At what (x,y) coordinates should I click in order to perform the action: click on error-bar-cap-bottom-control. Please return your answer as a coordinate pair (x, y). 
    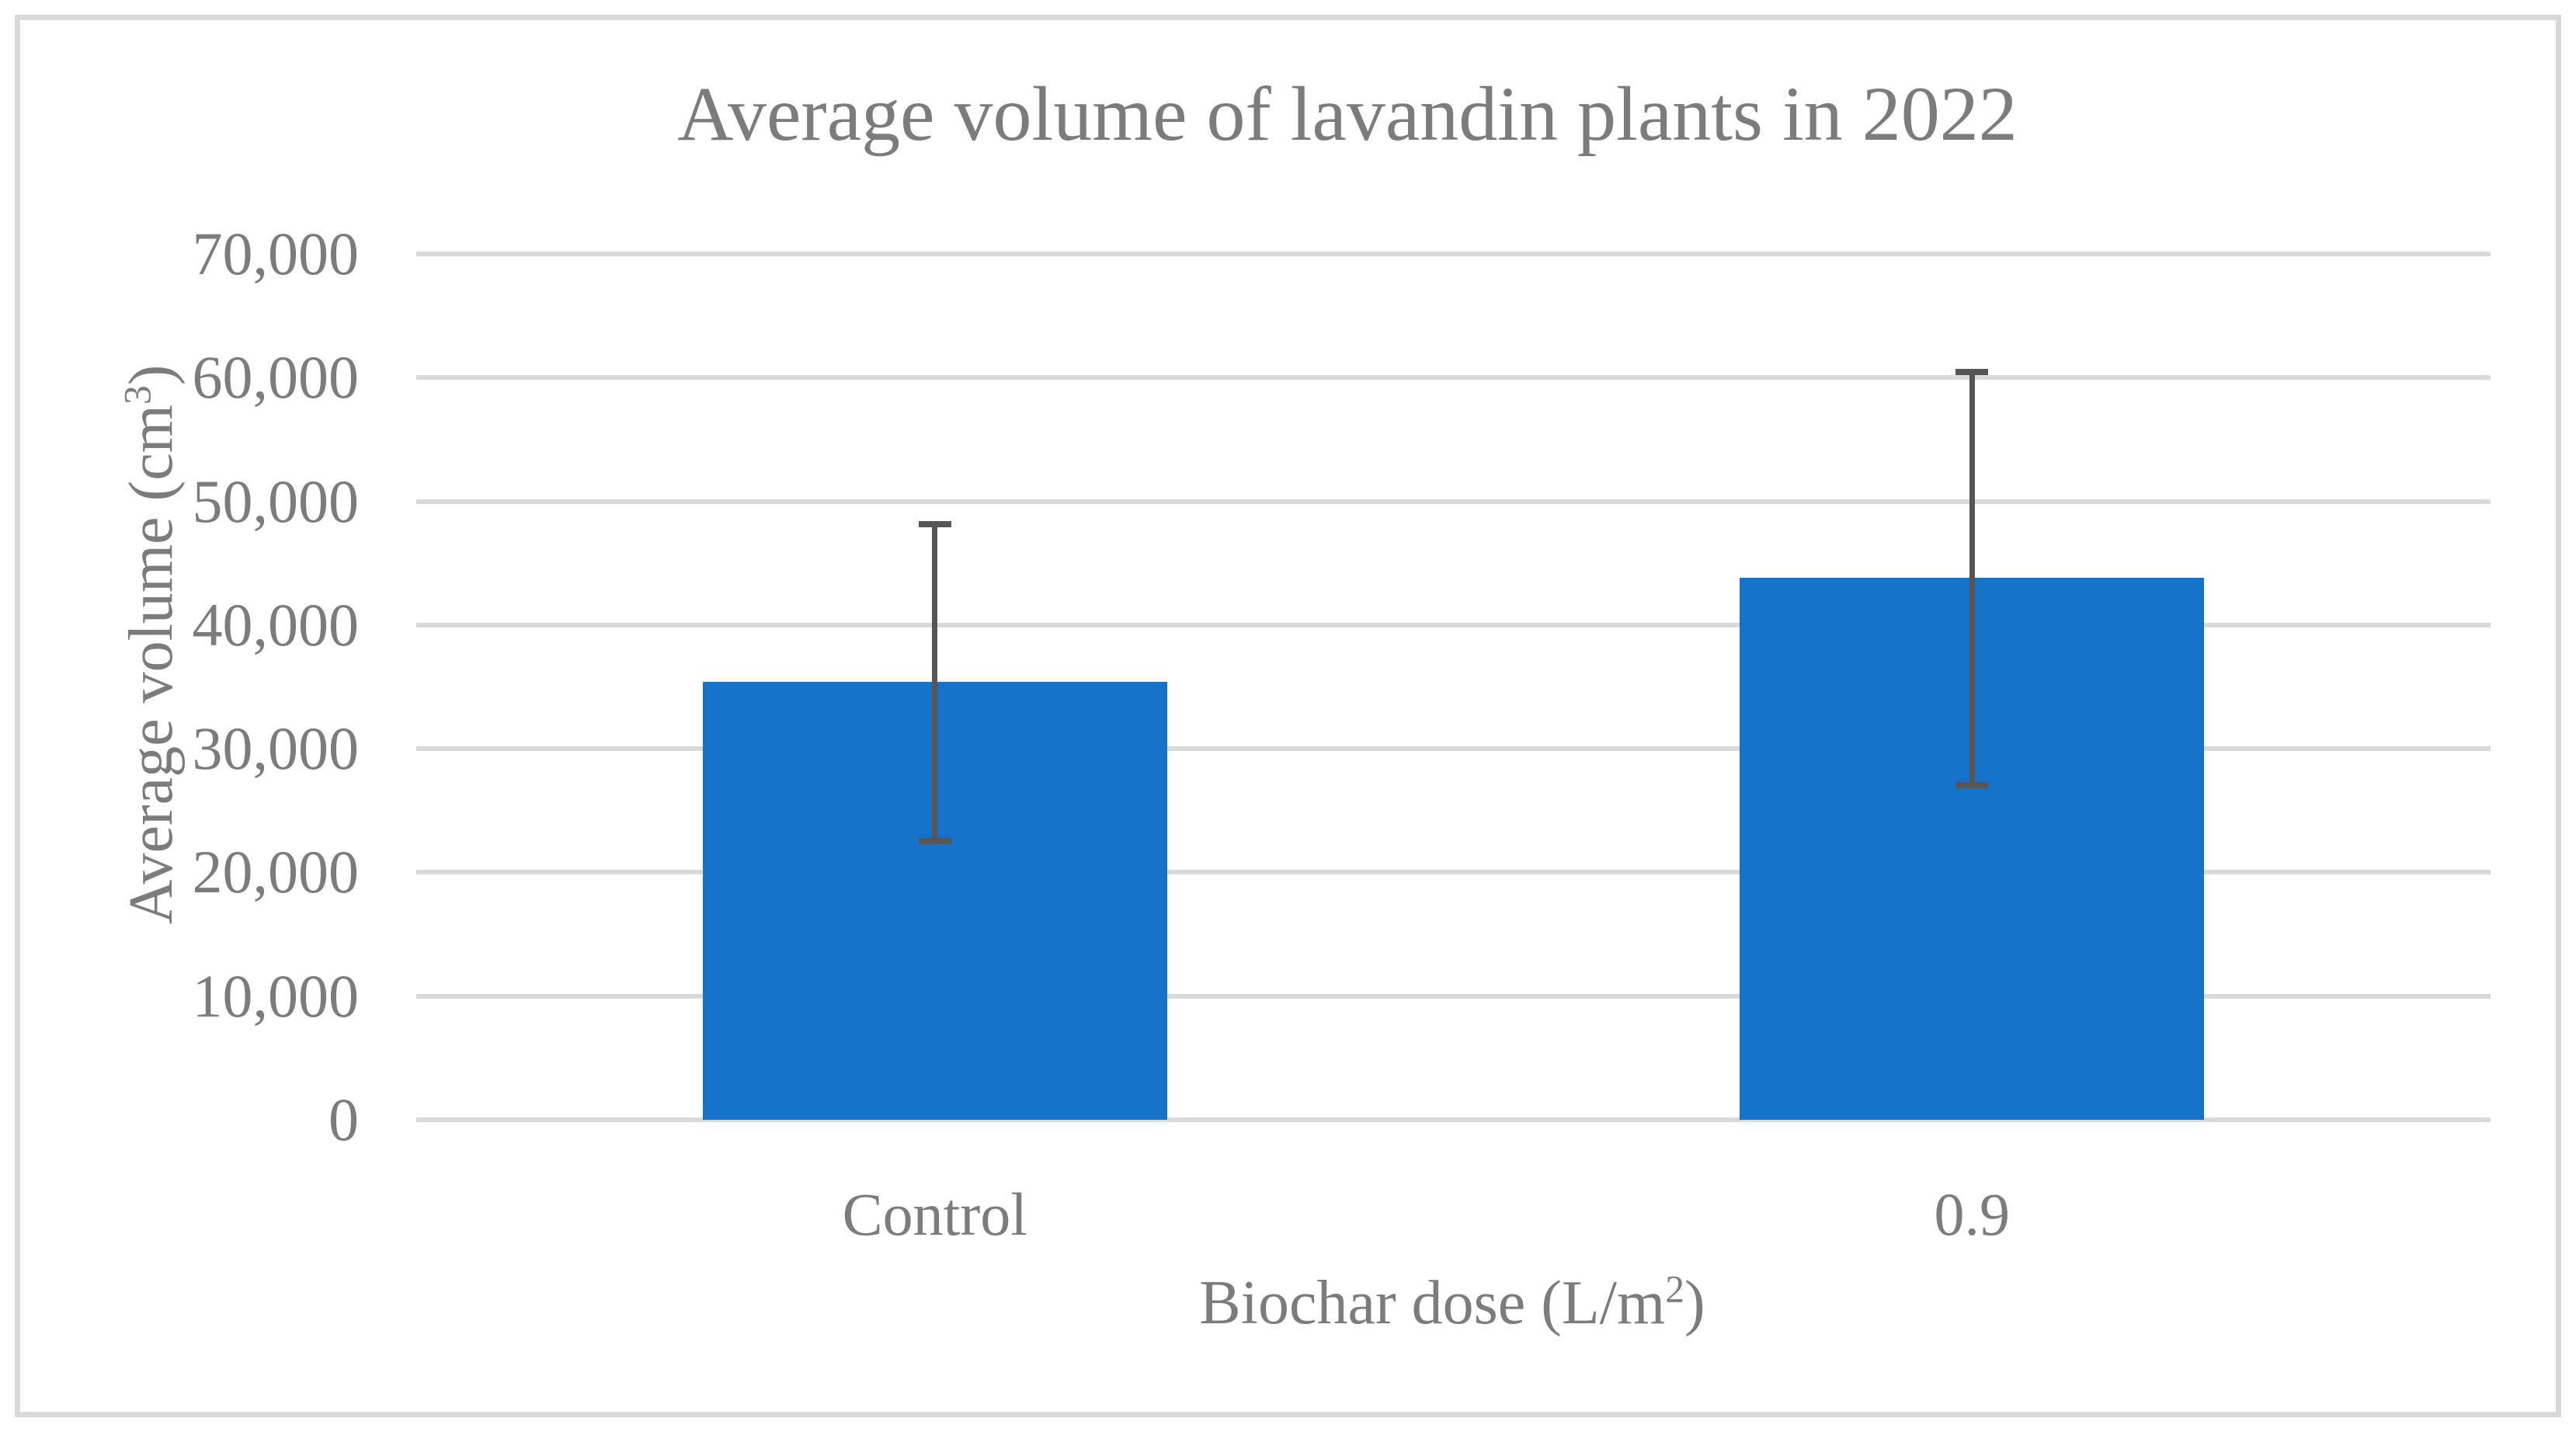
    Looking at the image, I should click on (935, 840).